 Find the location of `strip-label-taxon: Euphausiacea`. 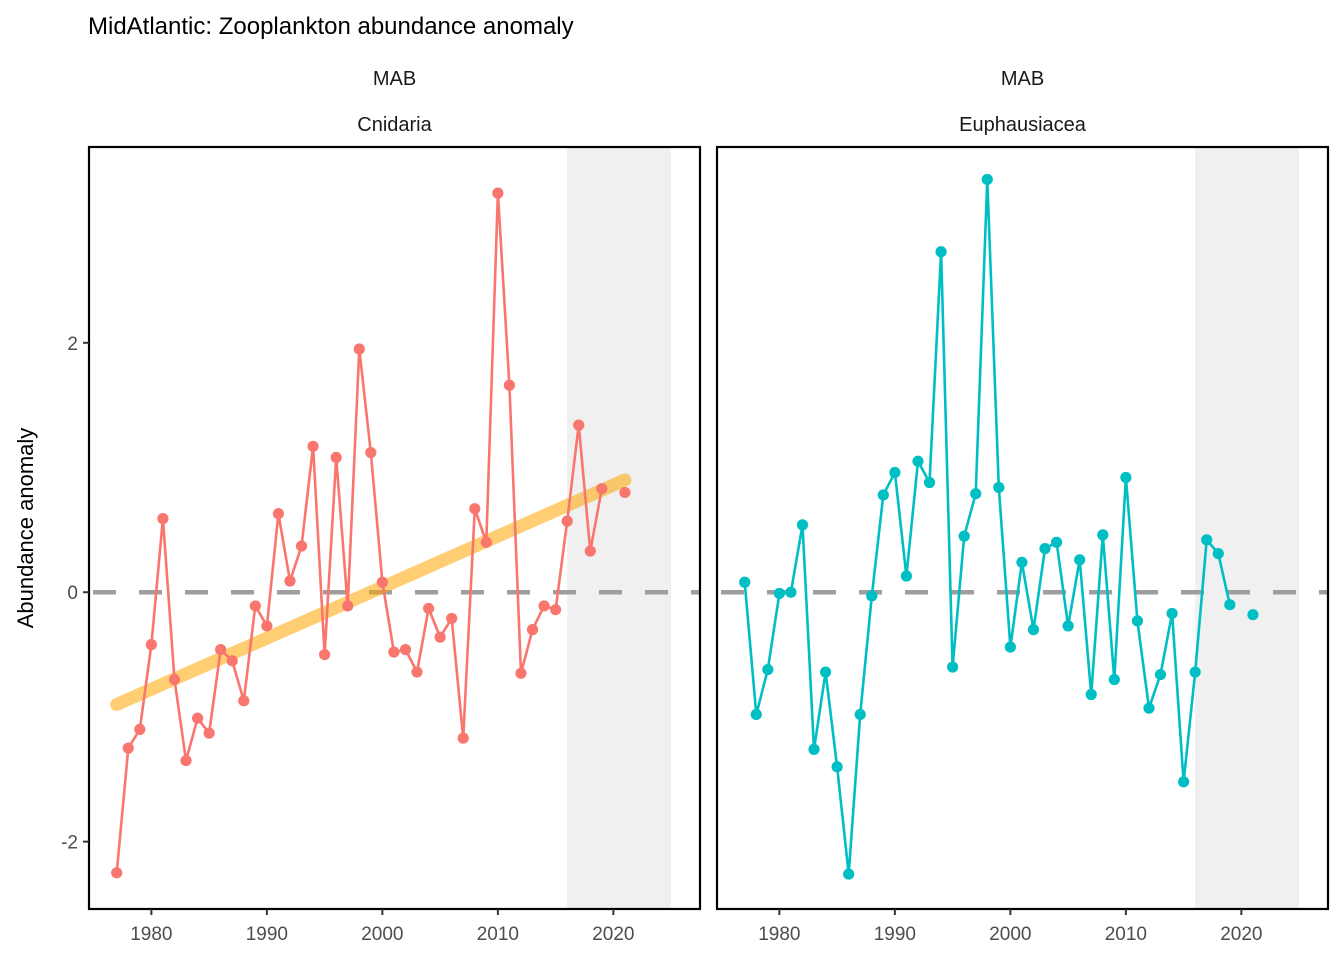

strip-label-taxon: Euphausiacea is located at coordinates (1023, 125).